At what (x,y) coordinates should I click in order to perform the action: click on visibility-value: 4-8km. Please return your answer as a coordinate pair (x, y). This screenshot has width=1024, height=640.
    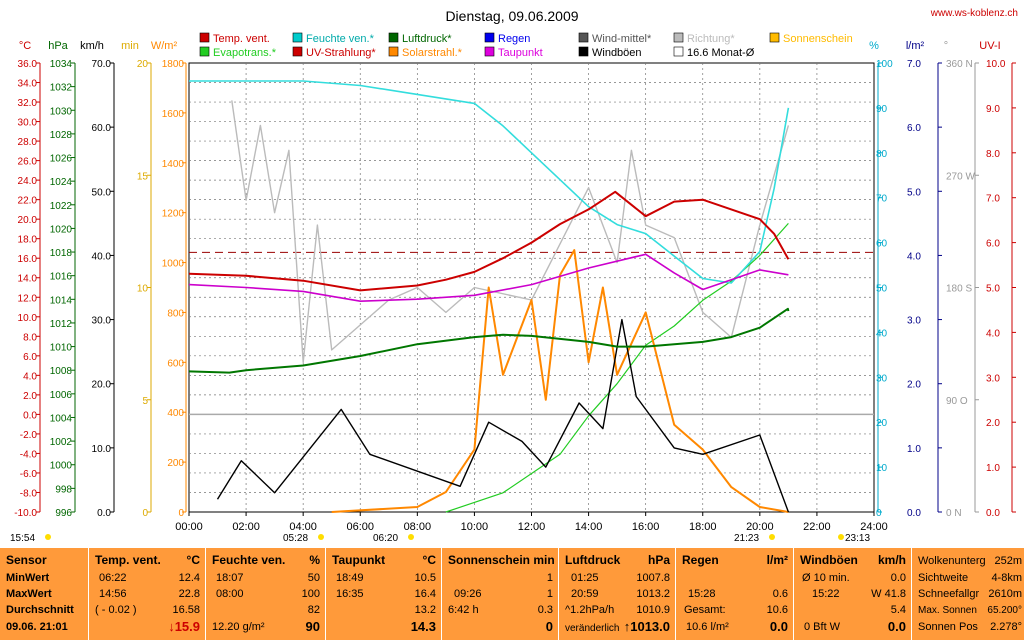
    Looking at the image, I should click on (1006, 578).